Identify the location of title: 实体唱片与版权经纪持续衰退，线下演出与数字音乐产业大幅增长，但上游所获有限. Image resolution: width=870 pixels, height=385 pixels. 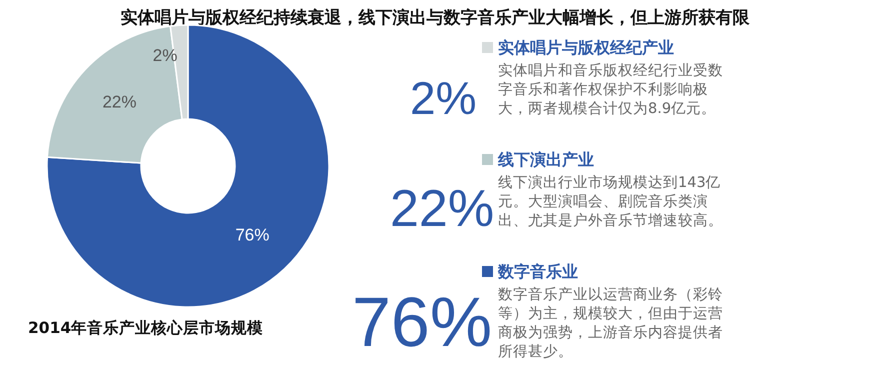
(435, 18).